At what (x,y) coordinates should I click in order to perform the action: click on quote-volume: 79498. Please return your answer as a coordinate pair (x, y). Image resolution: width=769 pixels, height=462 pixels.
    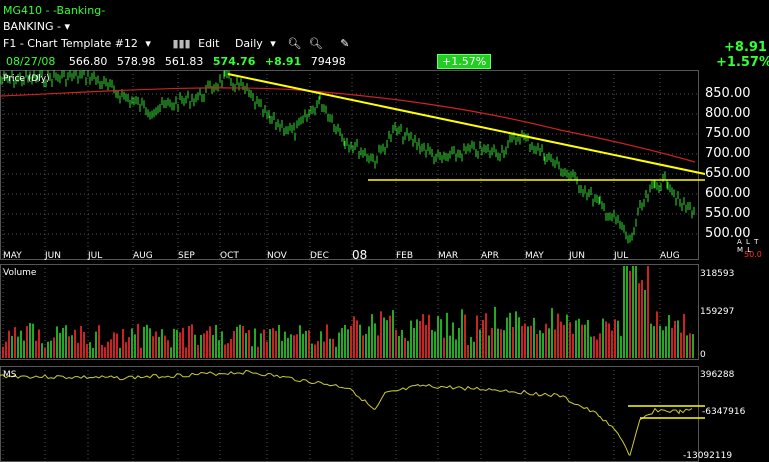
    Looking at the image, I should click on (328, 61).